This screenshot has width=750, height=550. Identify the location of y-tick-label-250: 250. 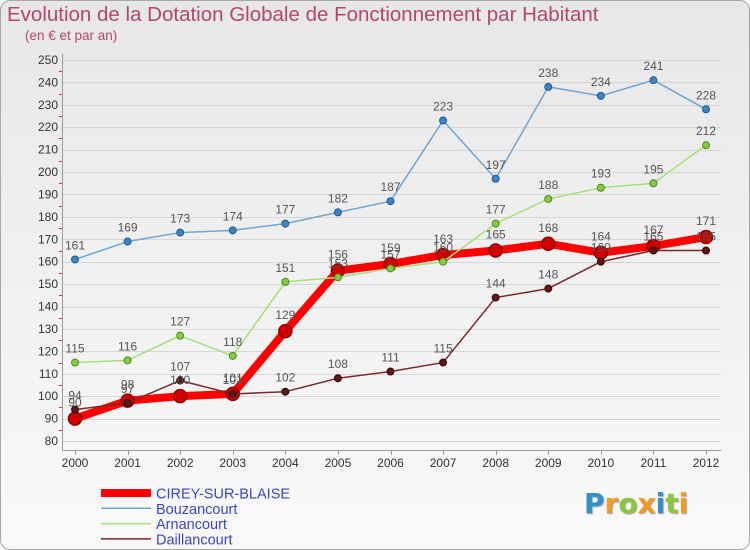
(48, 60).